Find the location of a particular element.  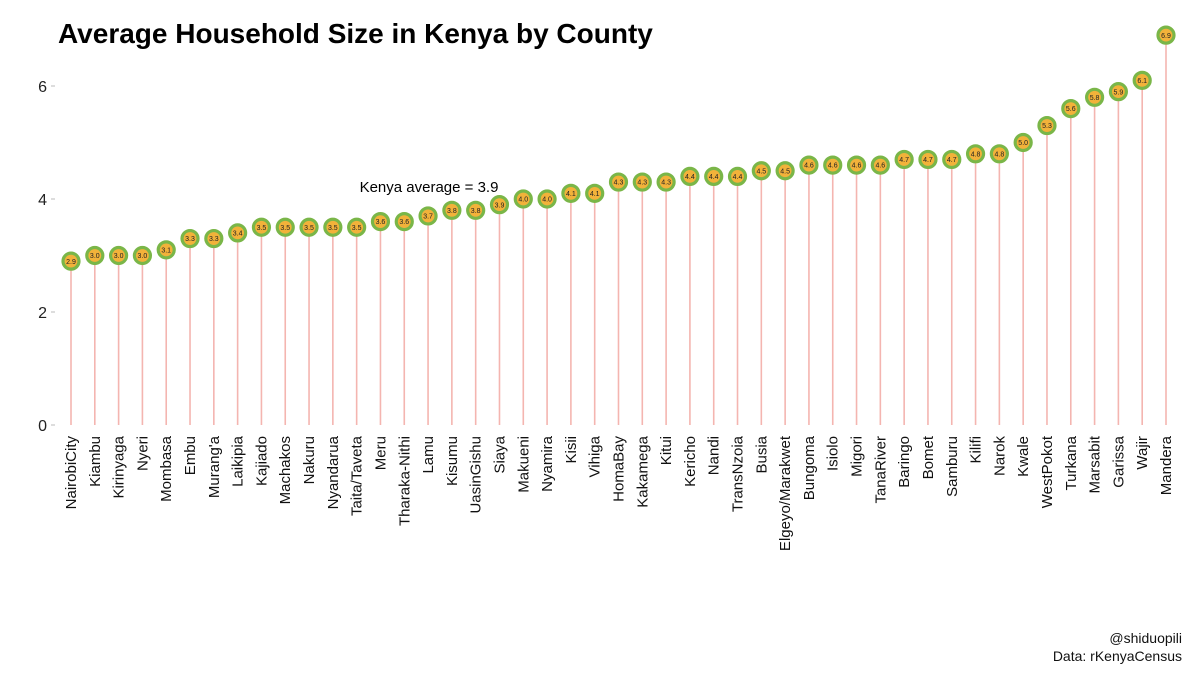

data-point: 5.9 is located at coordinates (1118, 92).